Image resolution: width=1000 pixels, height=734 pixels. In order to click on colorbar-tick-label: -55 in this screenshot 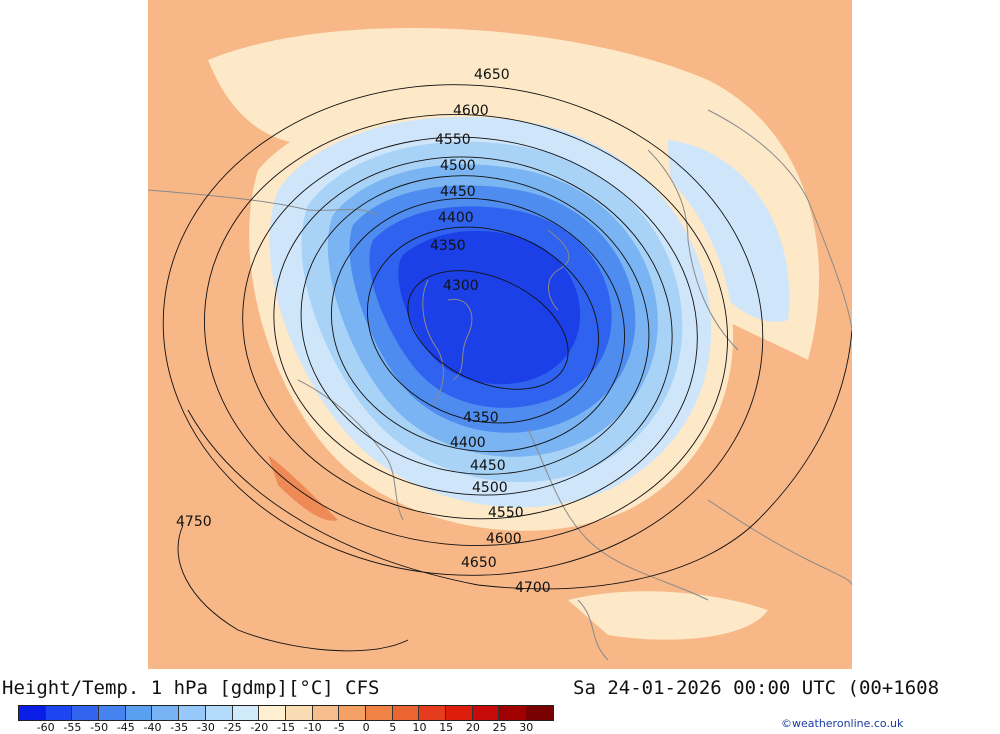, I will do `click(72, 727)`.